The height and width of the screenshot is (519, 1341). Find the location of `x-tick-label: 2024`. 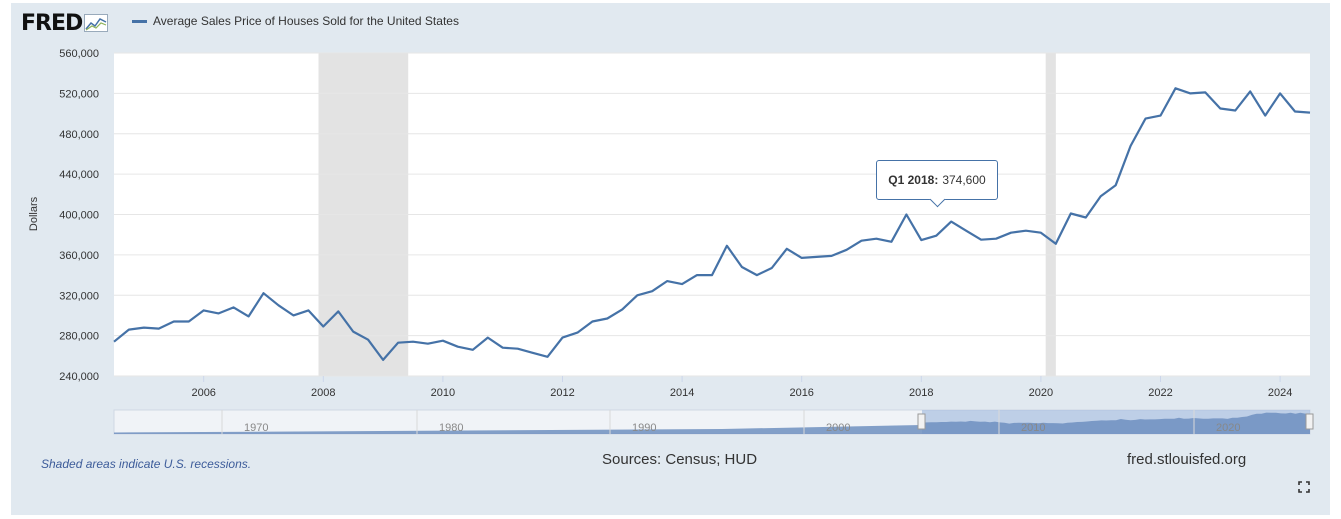

x-tick-label: 2024 is located at coordinates (1280, 393).